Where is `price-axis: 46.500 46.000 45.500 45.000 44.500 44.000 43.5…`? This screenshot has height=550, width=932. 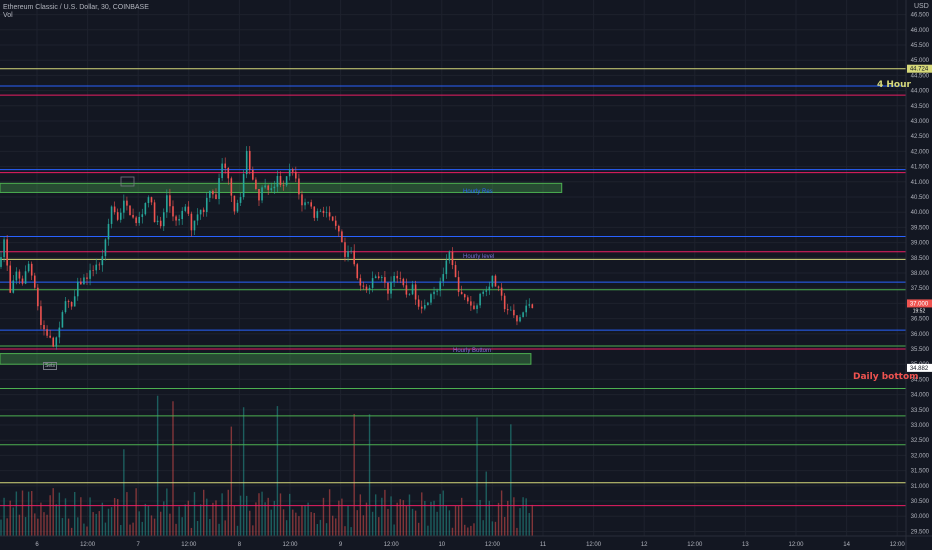
price-axis: 46.500 46.000 45.500 45.000 44.500 44.000 43.5… is located at coordinates (918, 275).